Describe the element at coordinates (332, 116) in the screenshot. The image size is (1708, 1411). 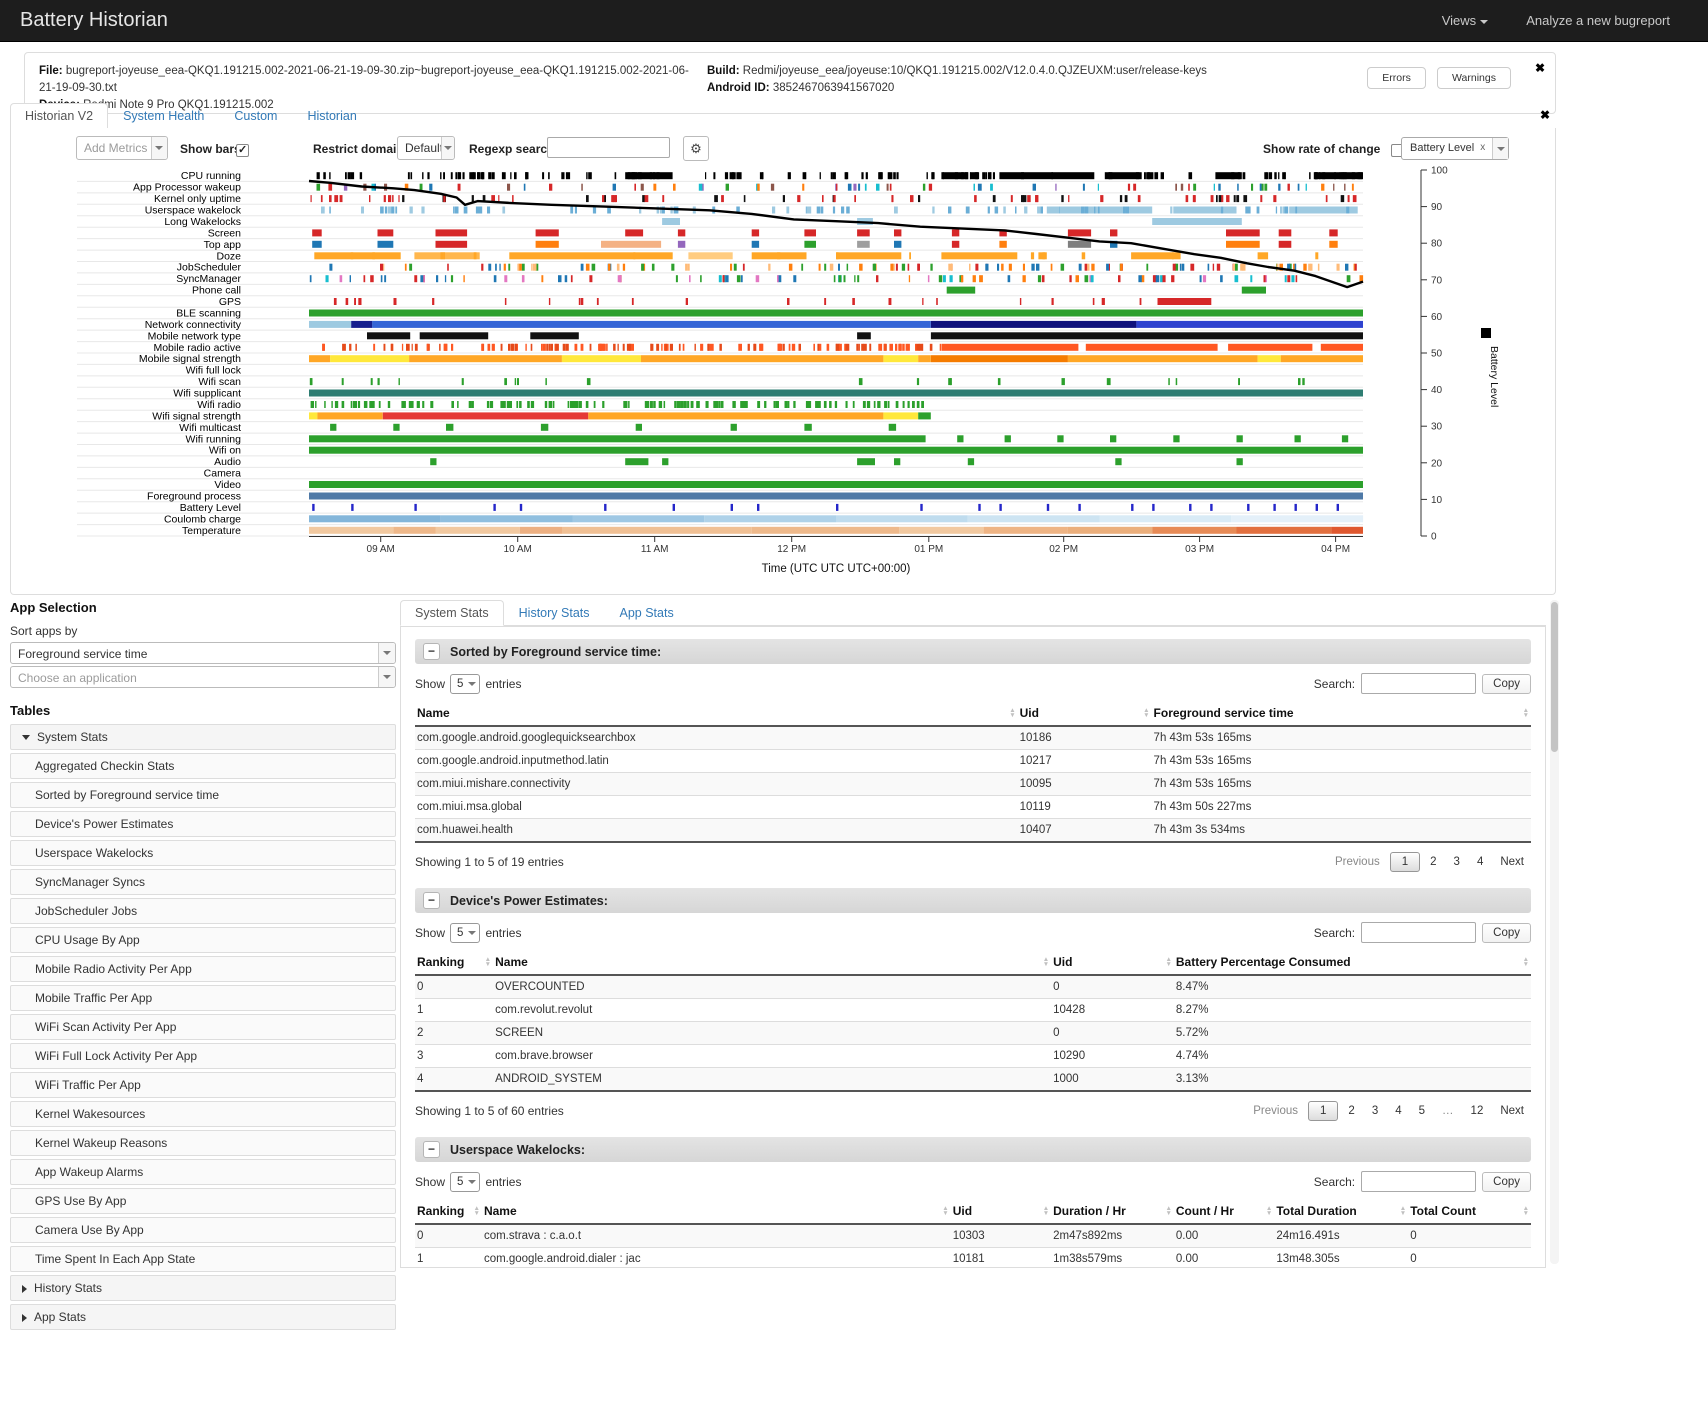
I see `tab-historian: Historian` at that location.